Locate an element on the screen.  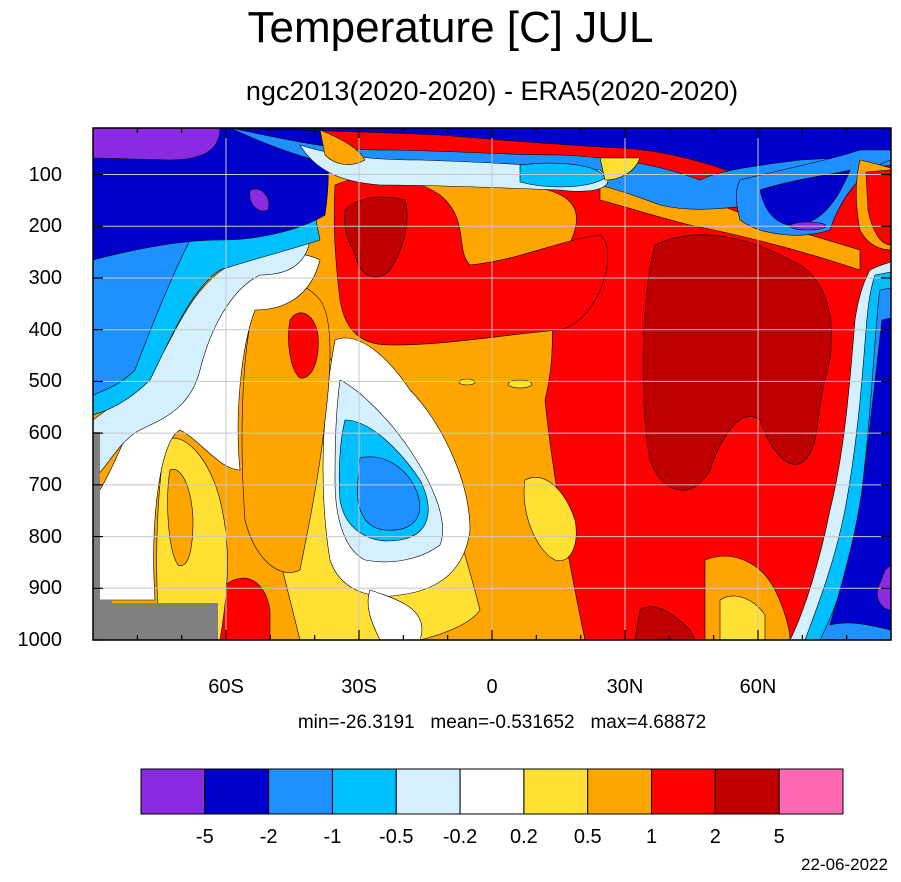
y-tick-label: 400 is located at coordinates (45, 329).